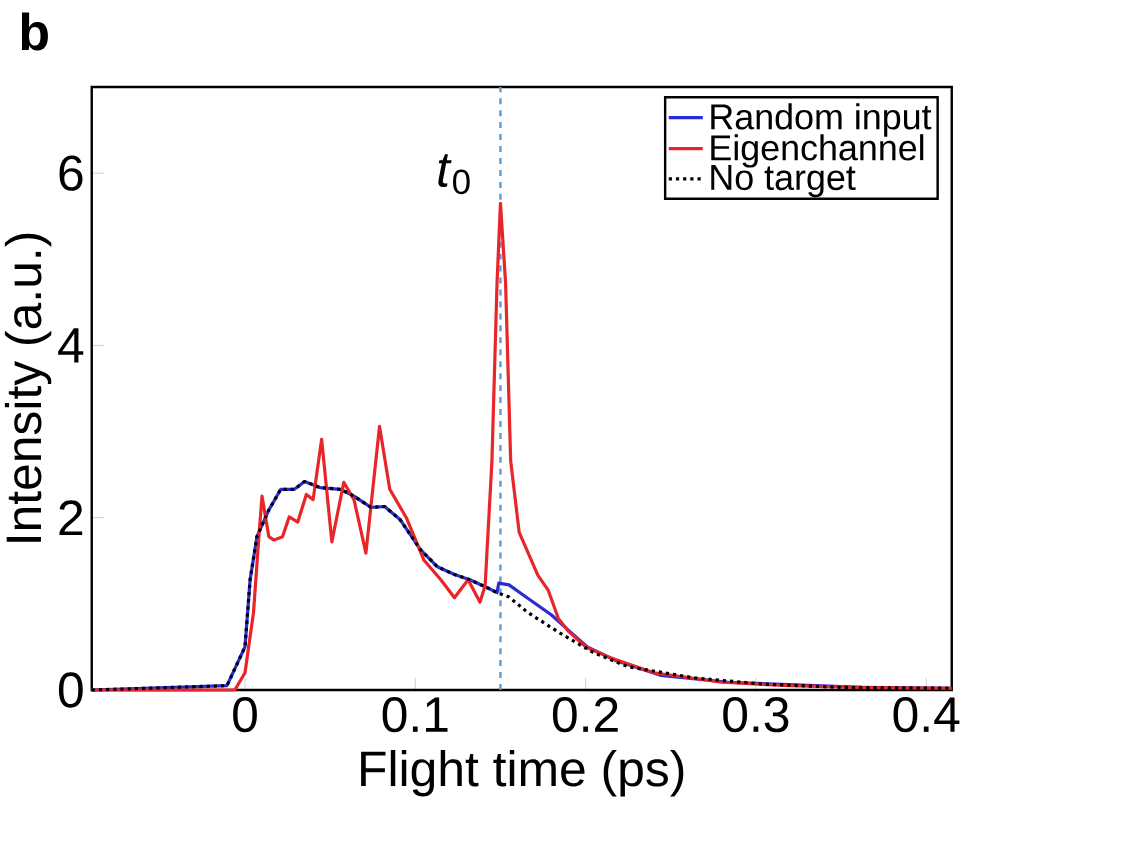 The image size is (1148, 863). What do you see at coordinates (522, 773) in the screenshot?
I see `x-axis-title: Flight time (ps)` at bounding box center [522, 773].